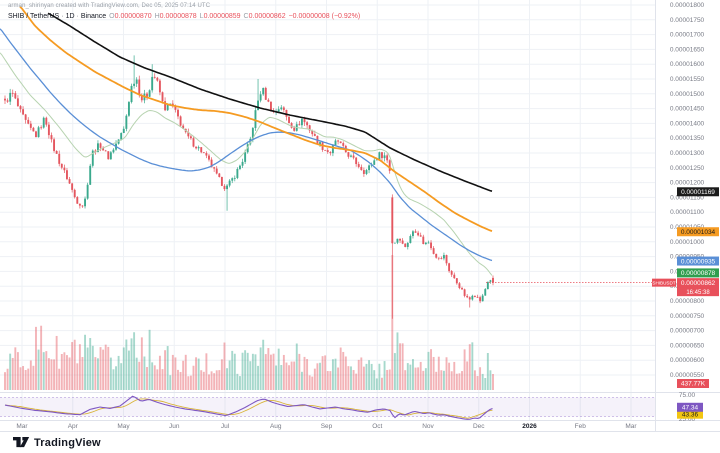 The width and height of the screenshot is (720, 453). I want to click on svg-text: Jun, so click(174, 426).